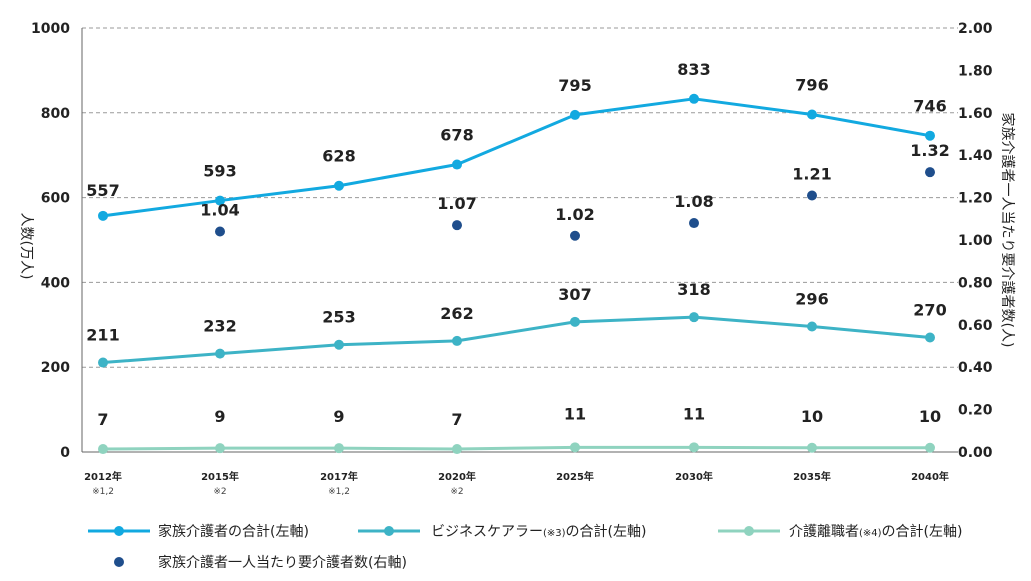 The height and width of the screenshot is (581, 1031). I want to click on legend-label-note: (※3), so click(554, 533).